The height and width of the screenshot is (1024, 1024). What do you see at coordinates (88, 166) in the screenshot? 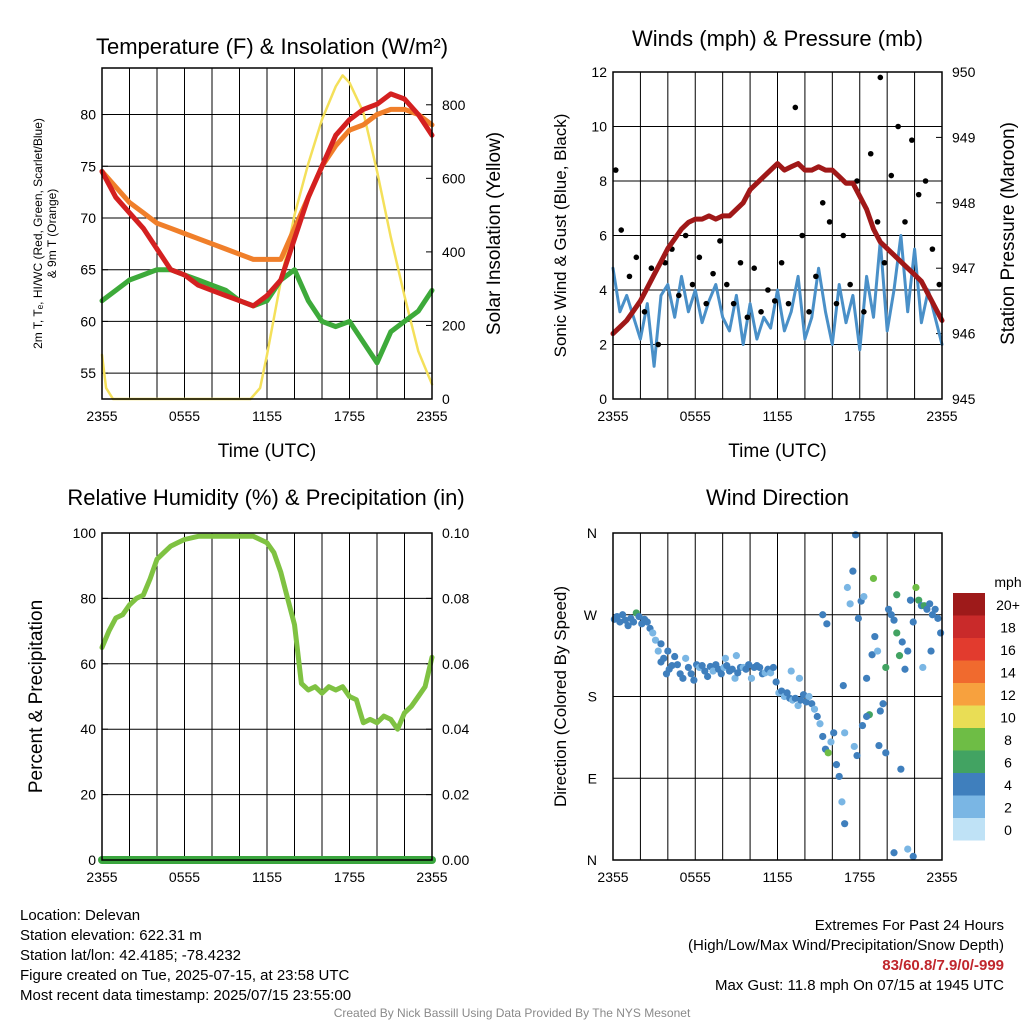
I see `temp-ytick-label: 75` at bounding box center [88, 166].